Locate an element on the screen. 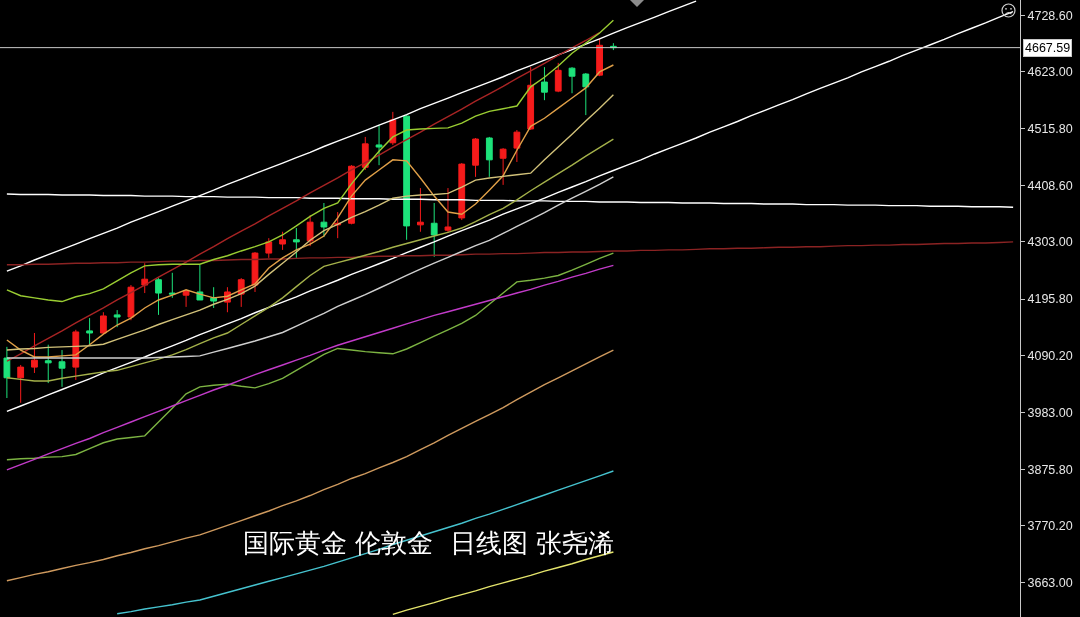 The image size is (1080, 617). y-tick-label: 4195.80 is located at coordinates (1050, 299).